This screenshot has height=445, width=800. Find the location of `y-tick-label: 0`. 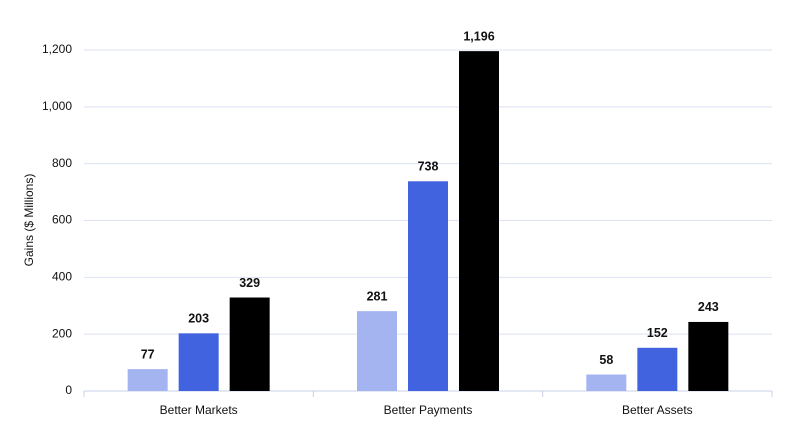

y-tick-label: 0 is located at coordinates (68, 390).